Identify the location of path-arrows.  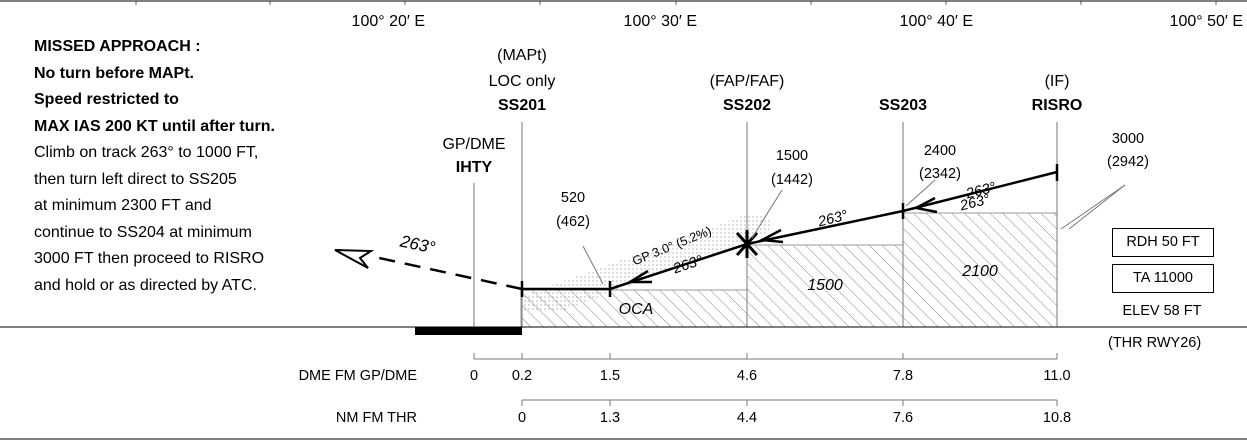
(781, 240).